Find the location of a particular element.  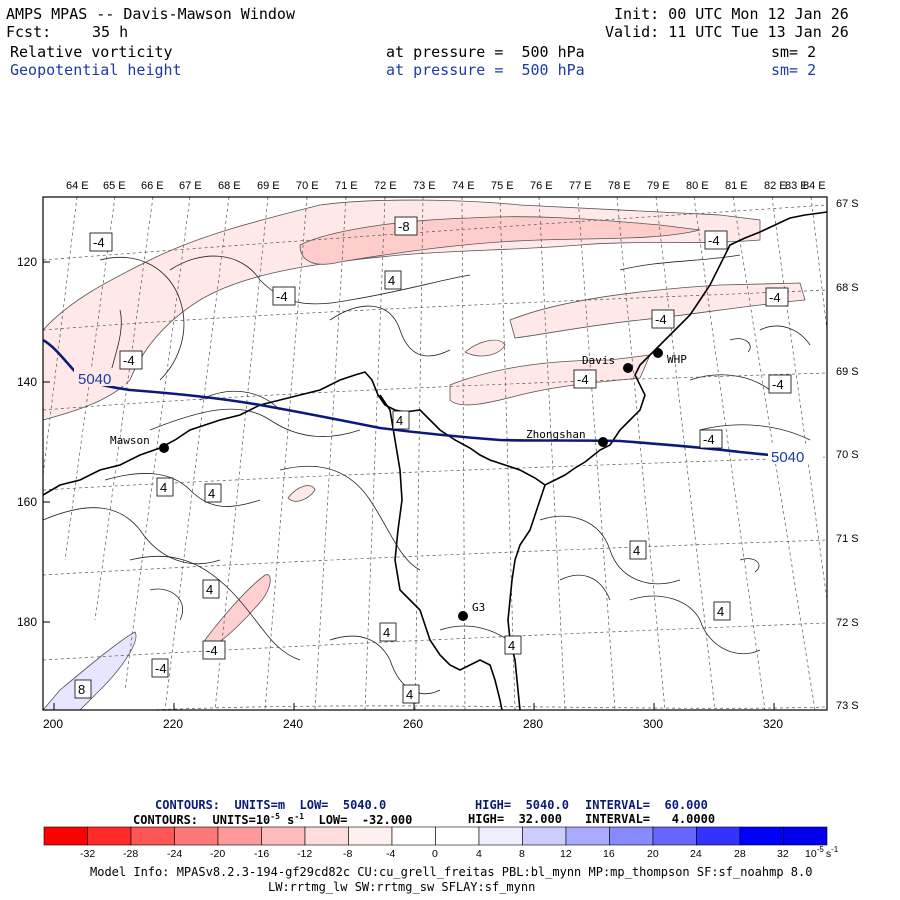

contour-label: 8 is located at coordinates (81, 689).